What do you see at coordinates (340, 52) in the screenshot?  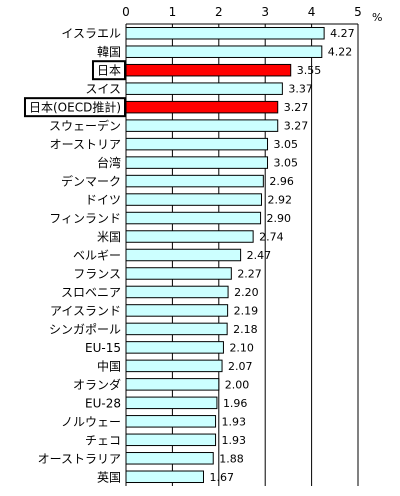 I see `value-label: 4.22` at bounding box center [340, 52].